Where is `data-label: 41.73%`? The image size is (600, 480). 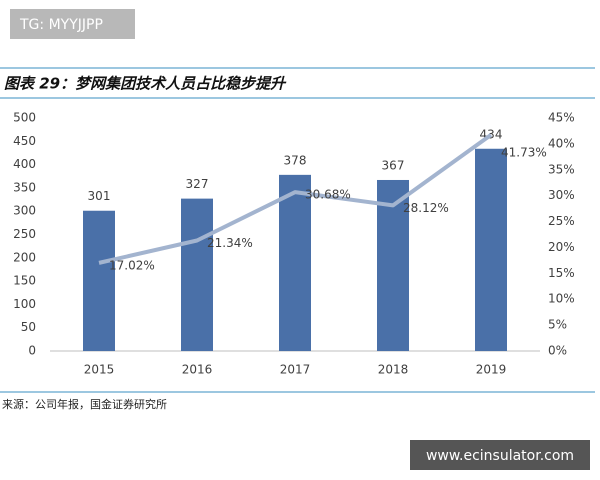
data-label: 41.73% is located at coordinates (524, 152).